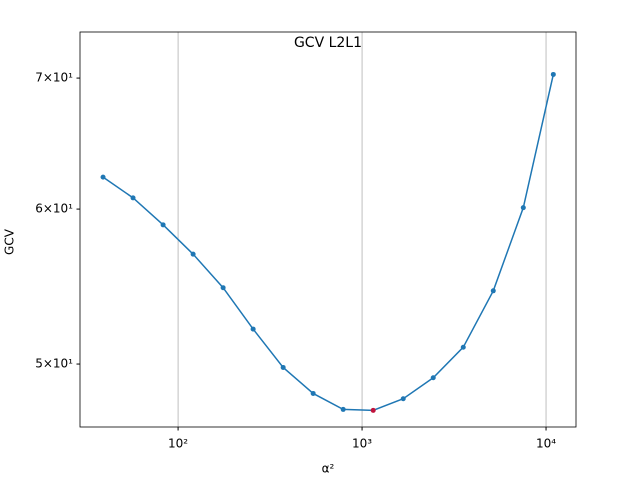  I want to click on highlight-point, so click(373, 410).